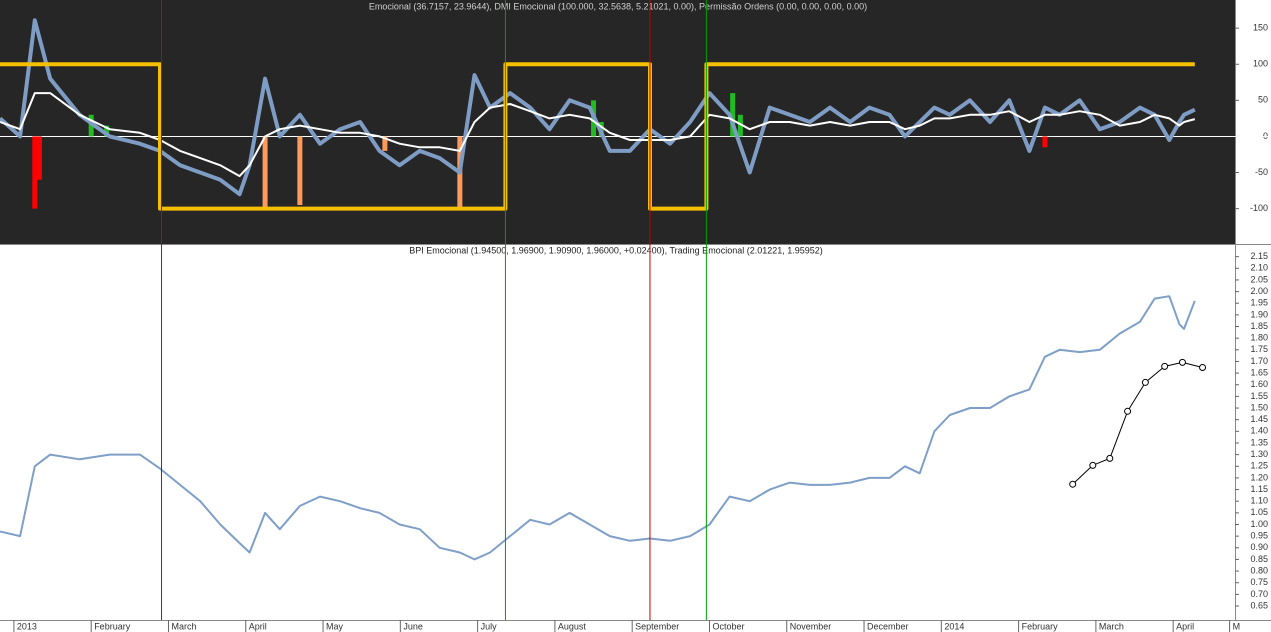 Image resolution: width=1271 pixels, height=632 pixels. Describe the element at coordinates (1259, 501) in the screenshot. I see `y-tick-label: 1.10` at that location.